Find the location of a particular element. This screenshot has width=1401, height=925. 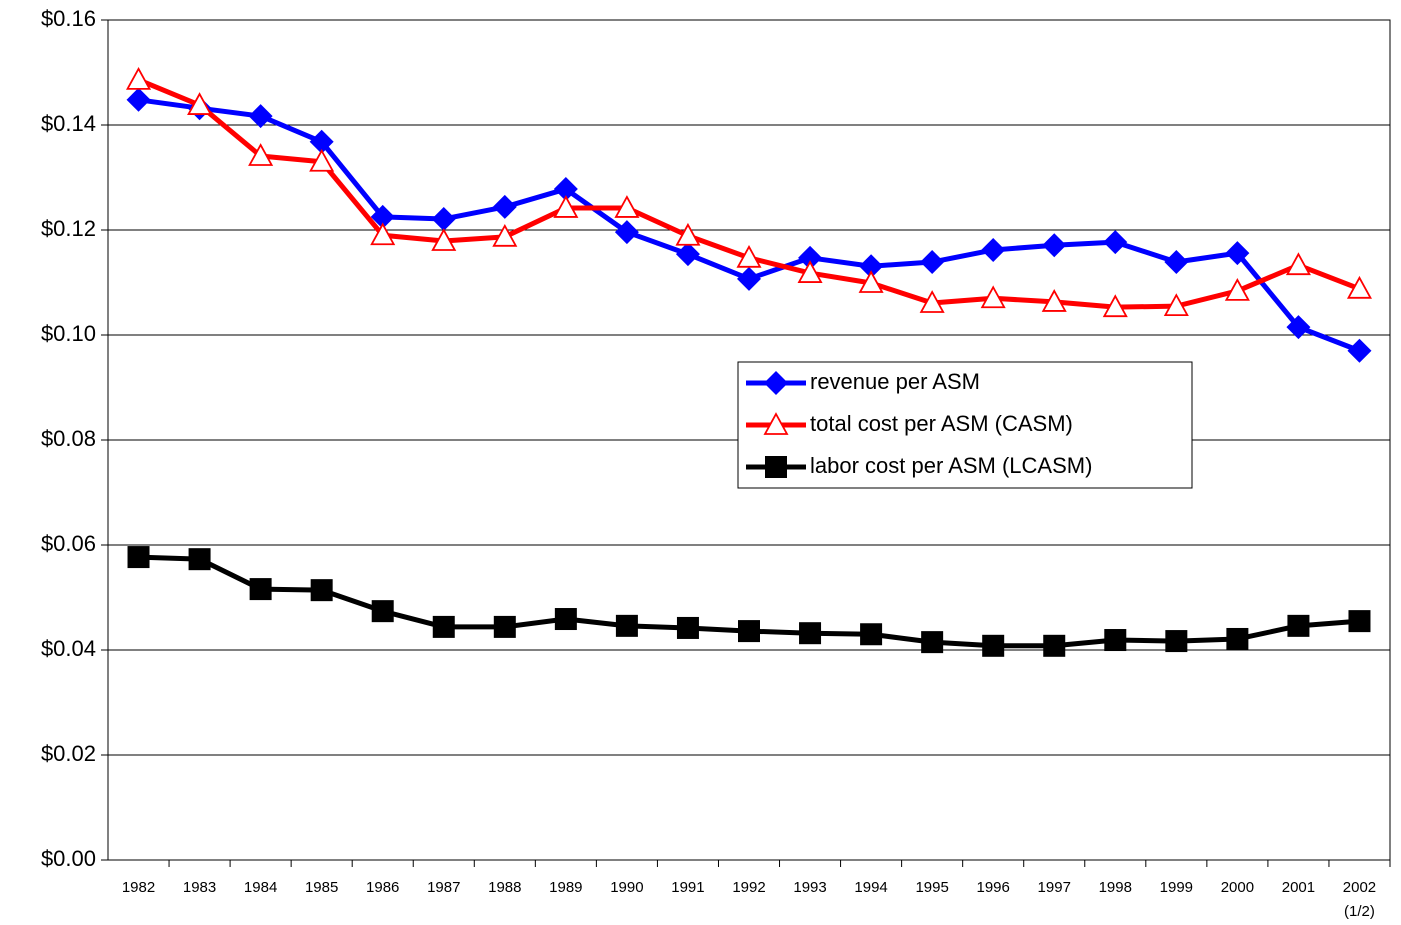

x-tick-label: 1985 is located at coordinates (321, 887).